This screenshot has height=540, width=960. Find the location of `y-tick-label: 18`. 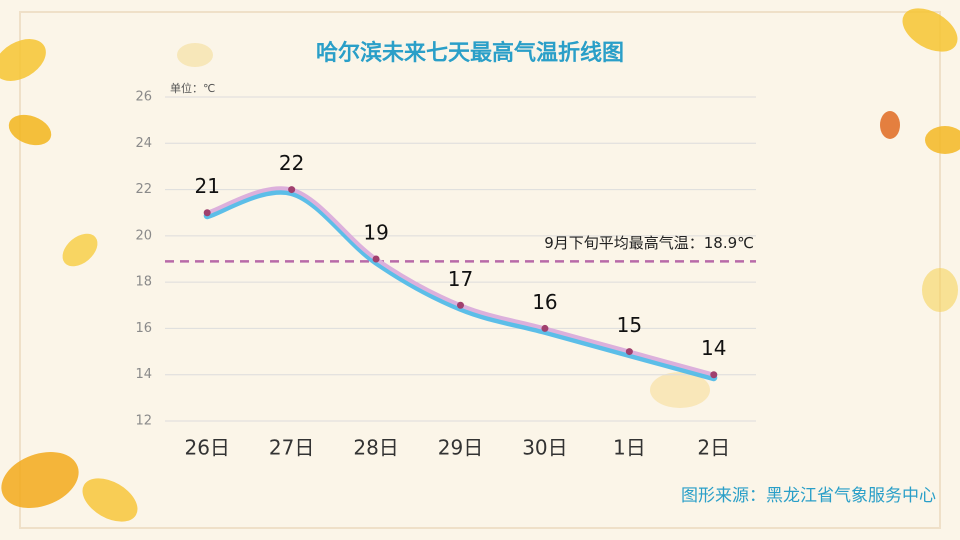

y-tick-label: 18 is located at coordinates (143, 282).